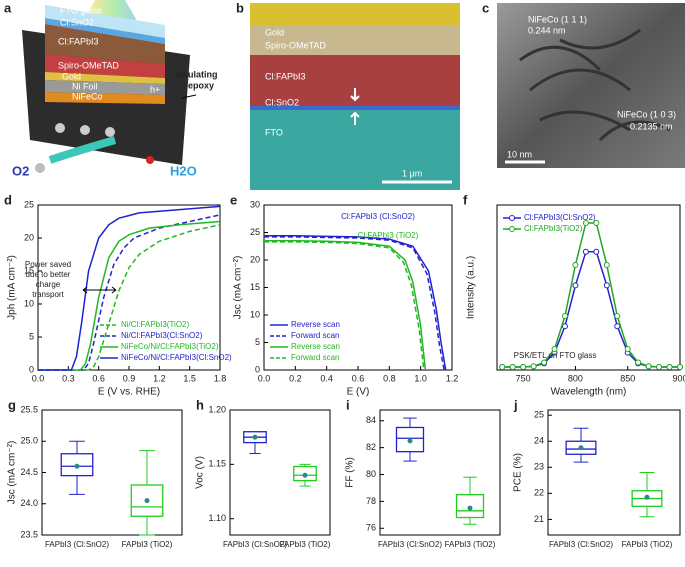 The height and width of the screenshot is (567, 685). Describe the element at coordinates (217, 518) in the screenshot. I see `y-tick-label: 1.10` at that location.